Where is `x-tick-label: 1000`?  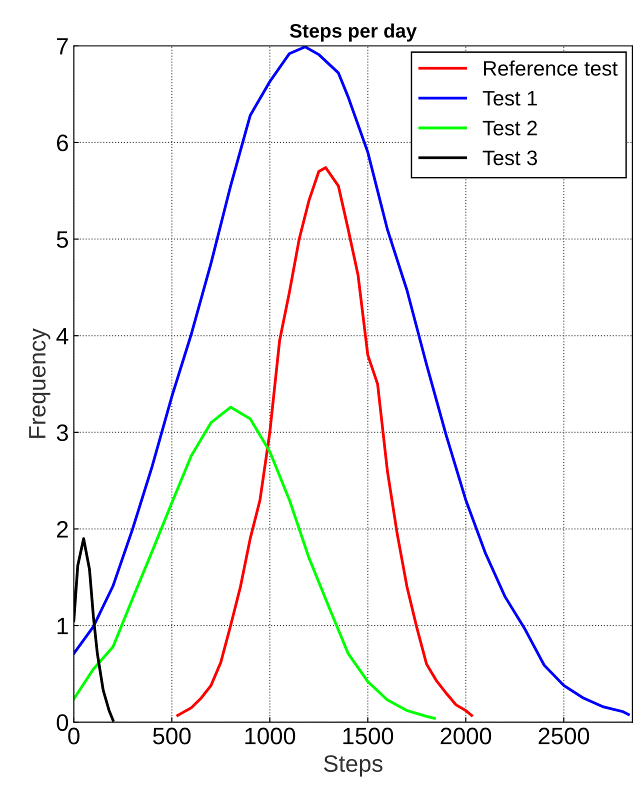
x-tick-label: 1000 is located at coordinates (270, 736).